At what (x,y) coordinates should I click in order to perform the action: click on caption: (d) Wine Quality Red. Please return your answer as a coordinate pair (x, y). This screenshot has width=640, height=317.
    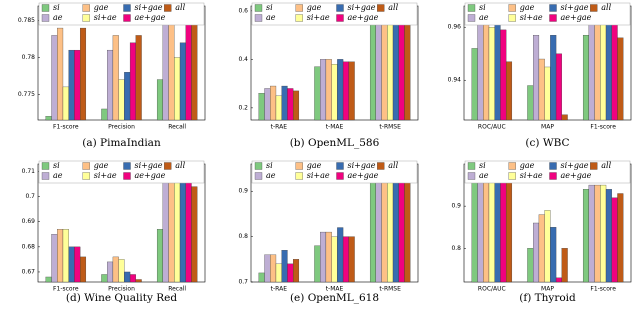
    Looking at the image, I should click on (121, 298).